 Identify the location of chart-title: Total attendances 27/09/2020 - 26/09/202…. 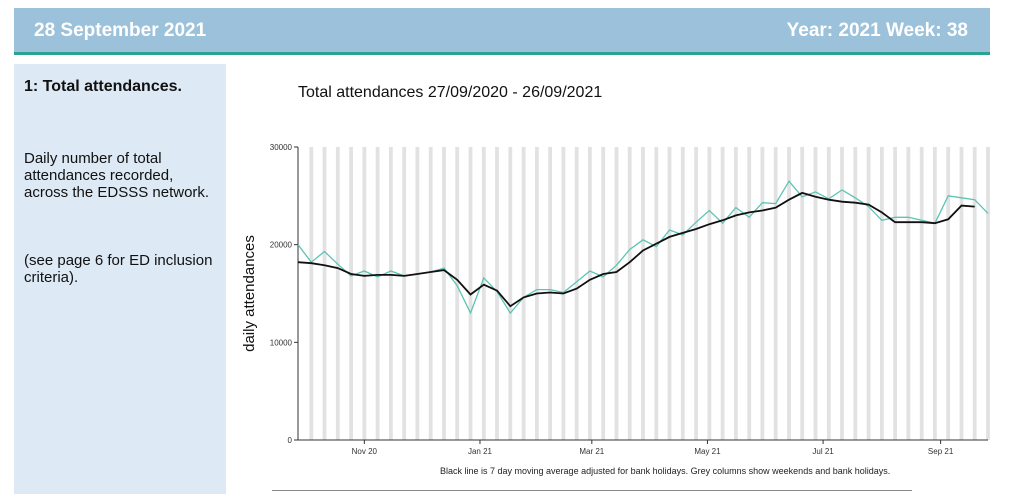
(450, 92).